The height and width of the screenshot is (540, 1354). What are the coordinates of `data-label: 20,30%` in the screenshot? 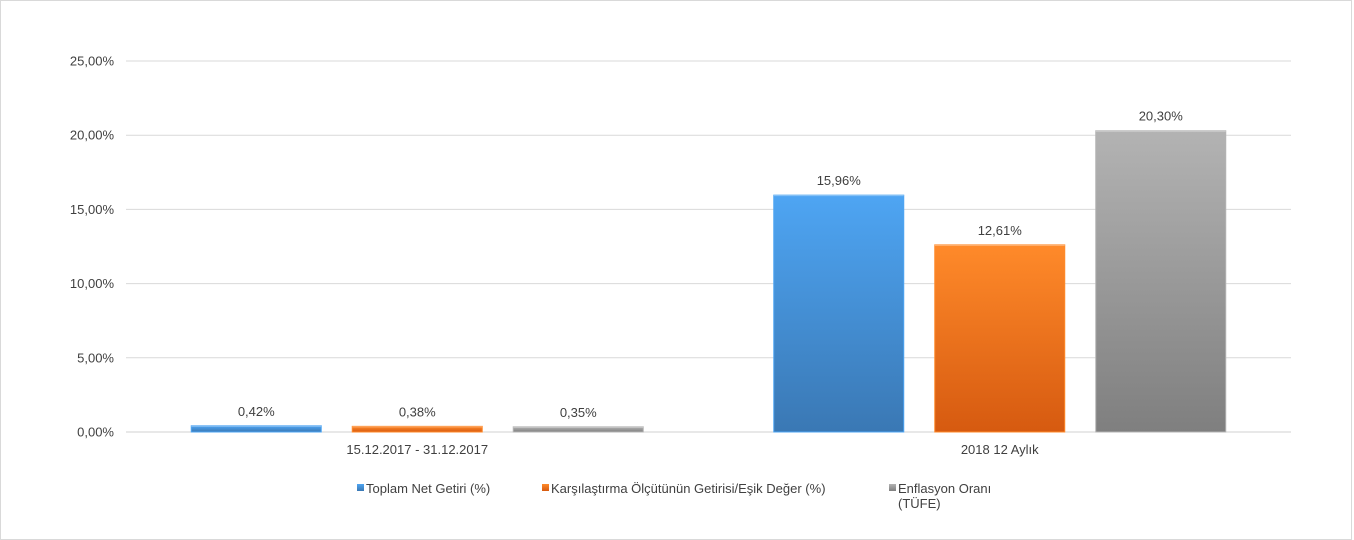 It's located at (1161, 116).